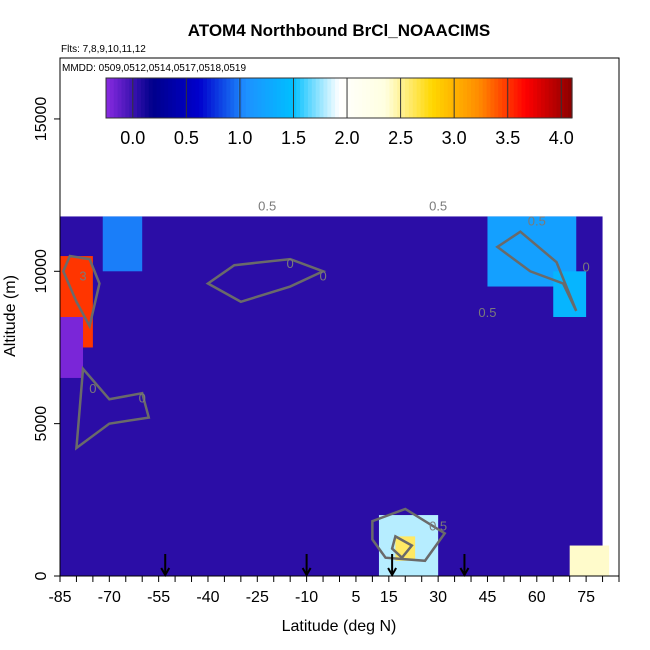 The width and height of the screenshot is (650, 650). What do you see at coordinates (339, 98) in the screenshot?
I see `colorbar-frame` at bounding box center [339, 98].